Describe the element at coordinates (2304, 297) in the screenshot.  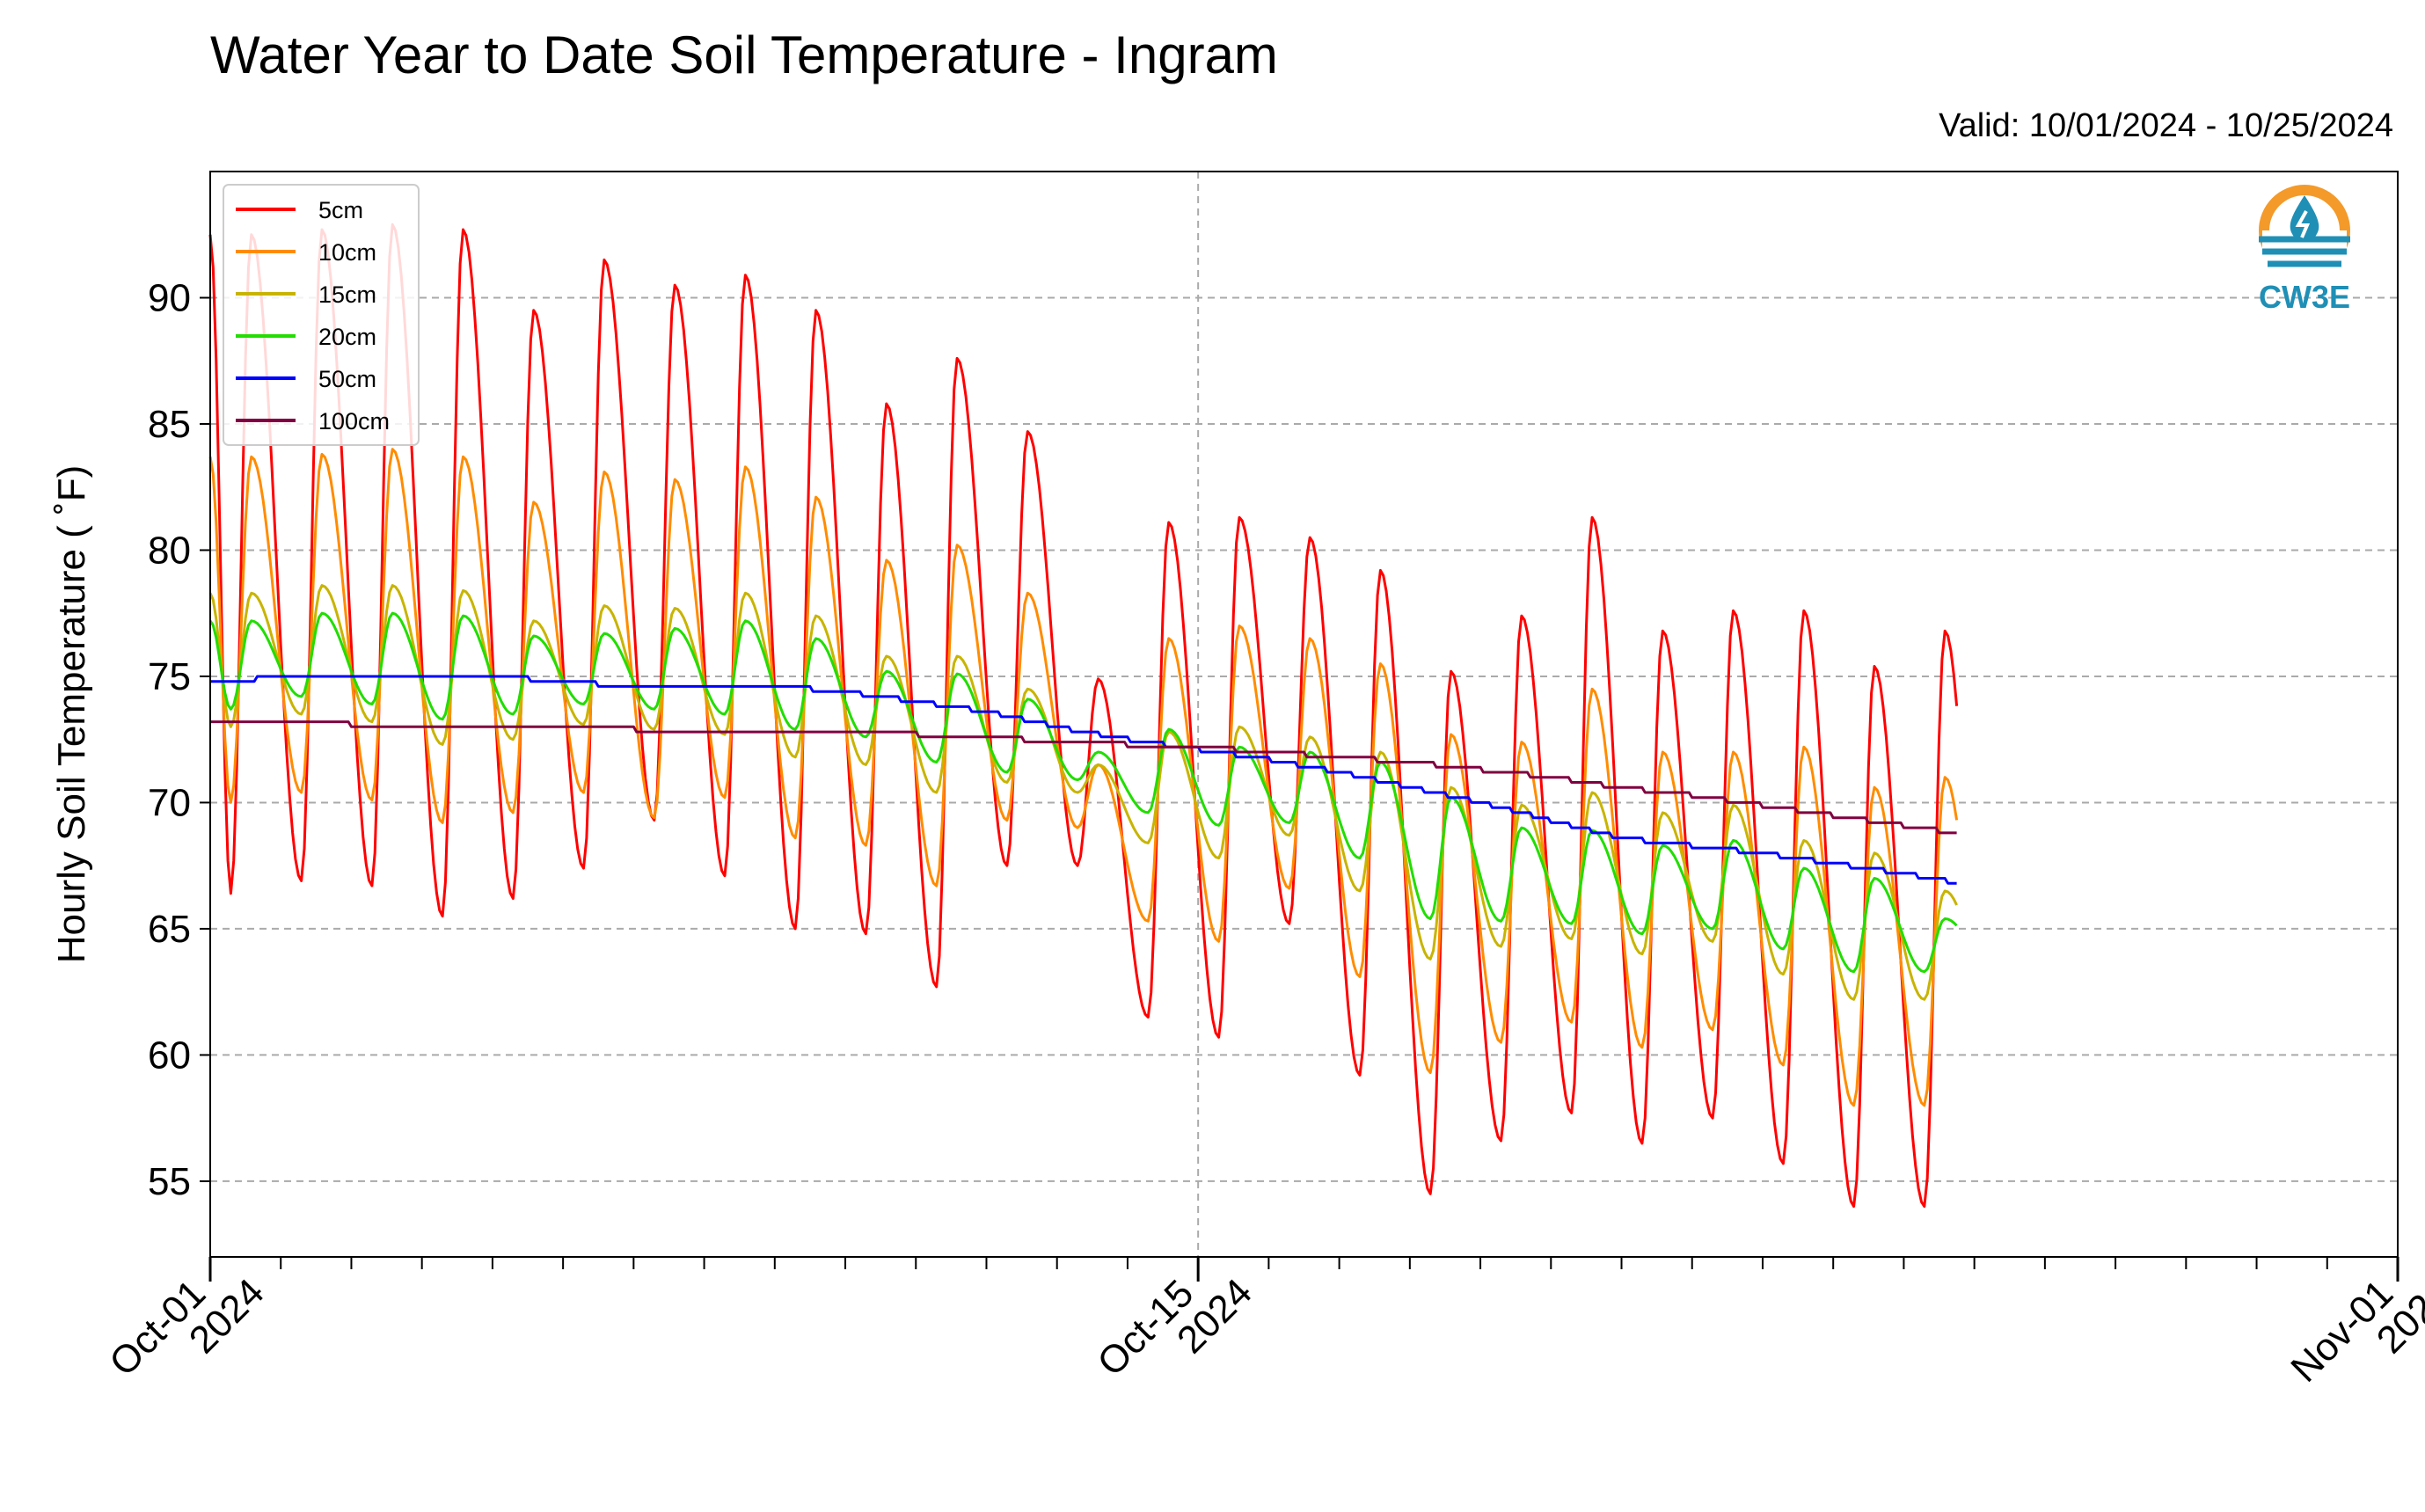
I see `logo-text: CW3E` at that location.